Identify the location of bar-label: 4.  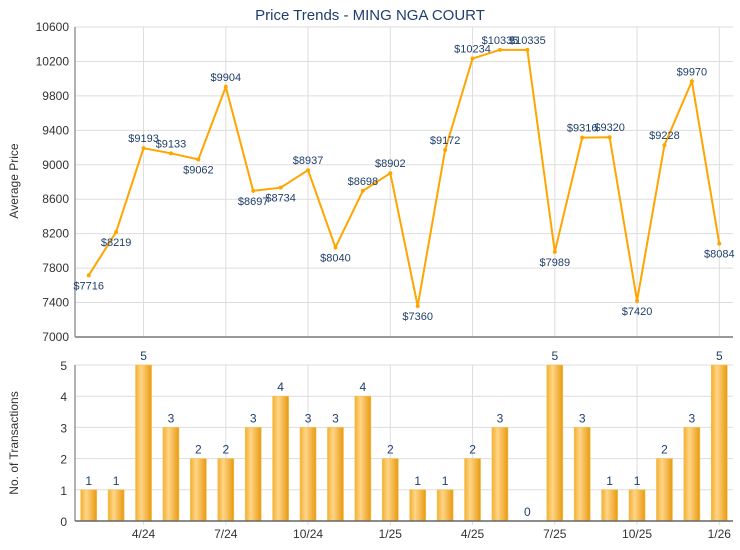
(280, 387).